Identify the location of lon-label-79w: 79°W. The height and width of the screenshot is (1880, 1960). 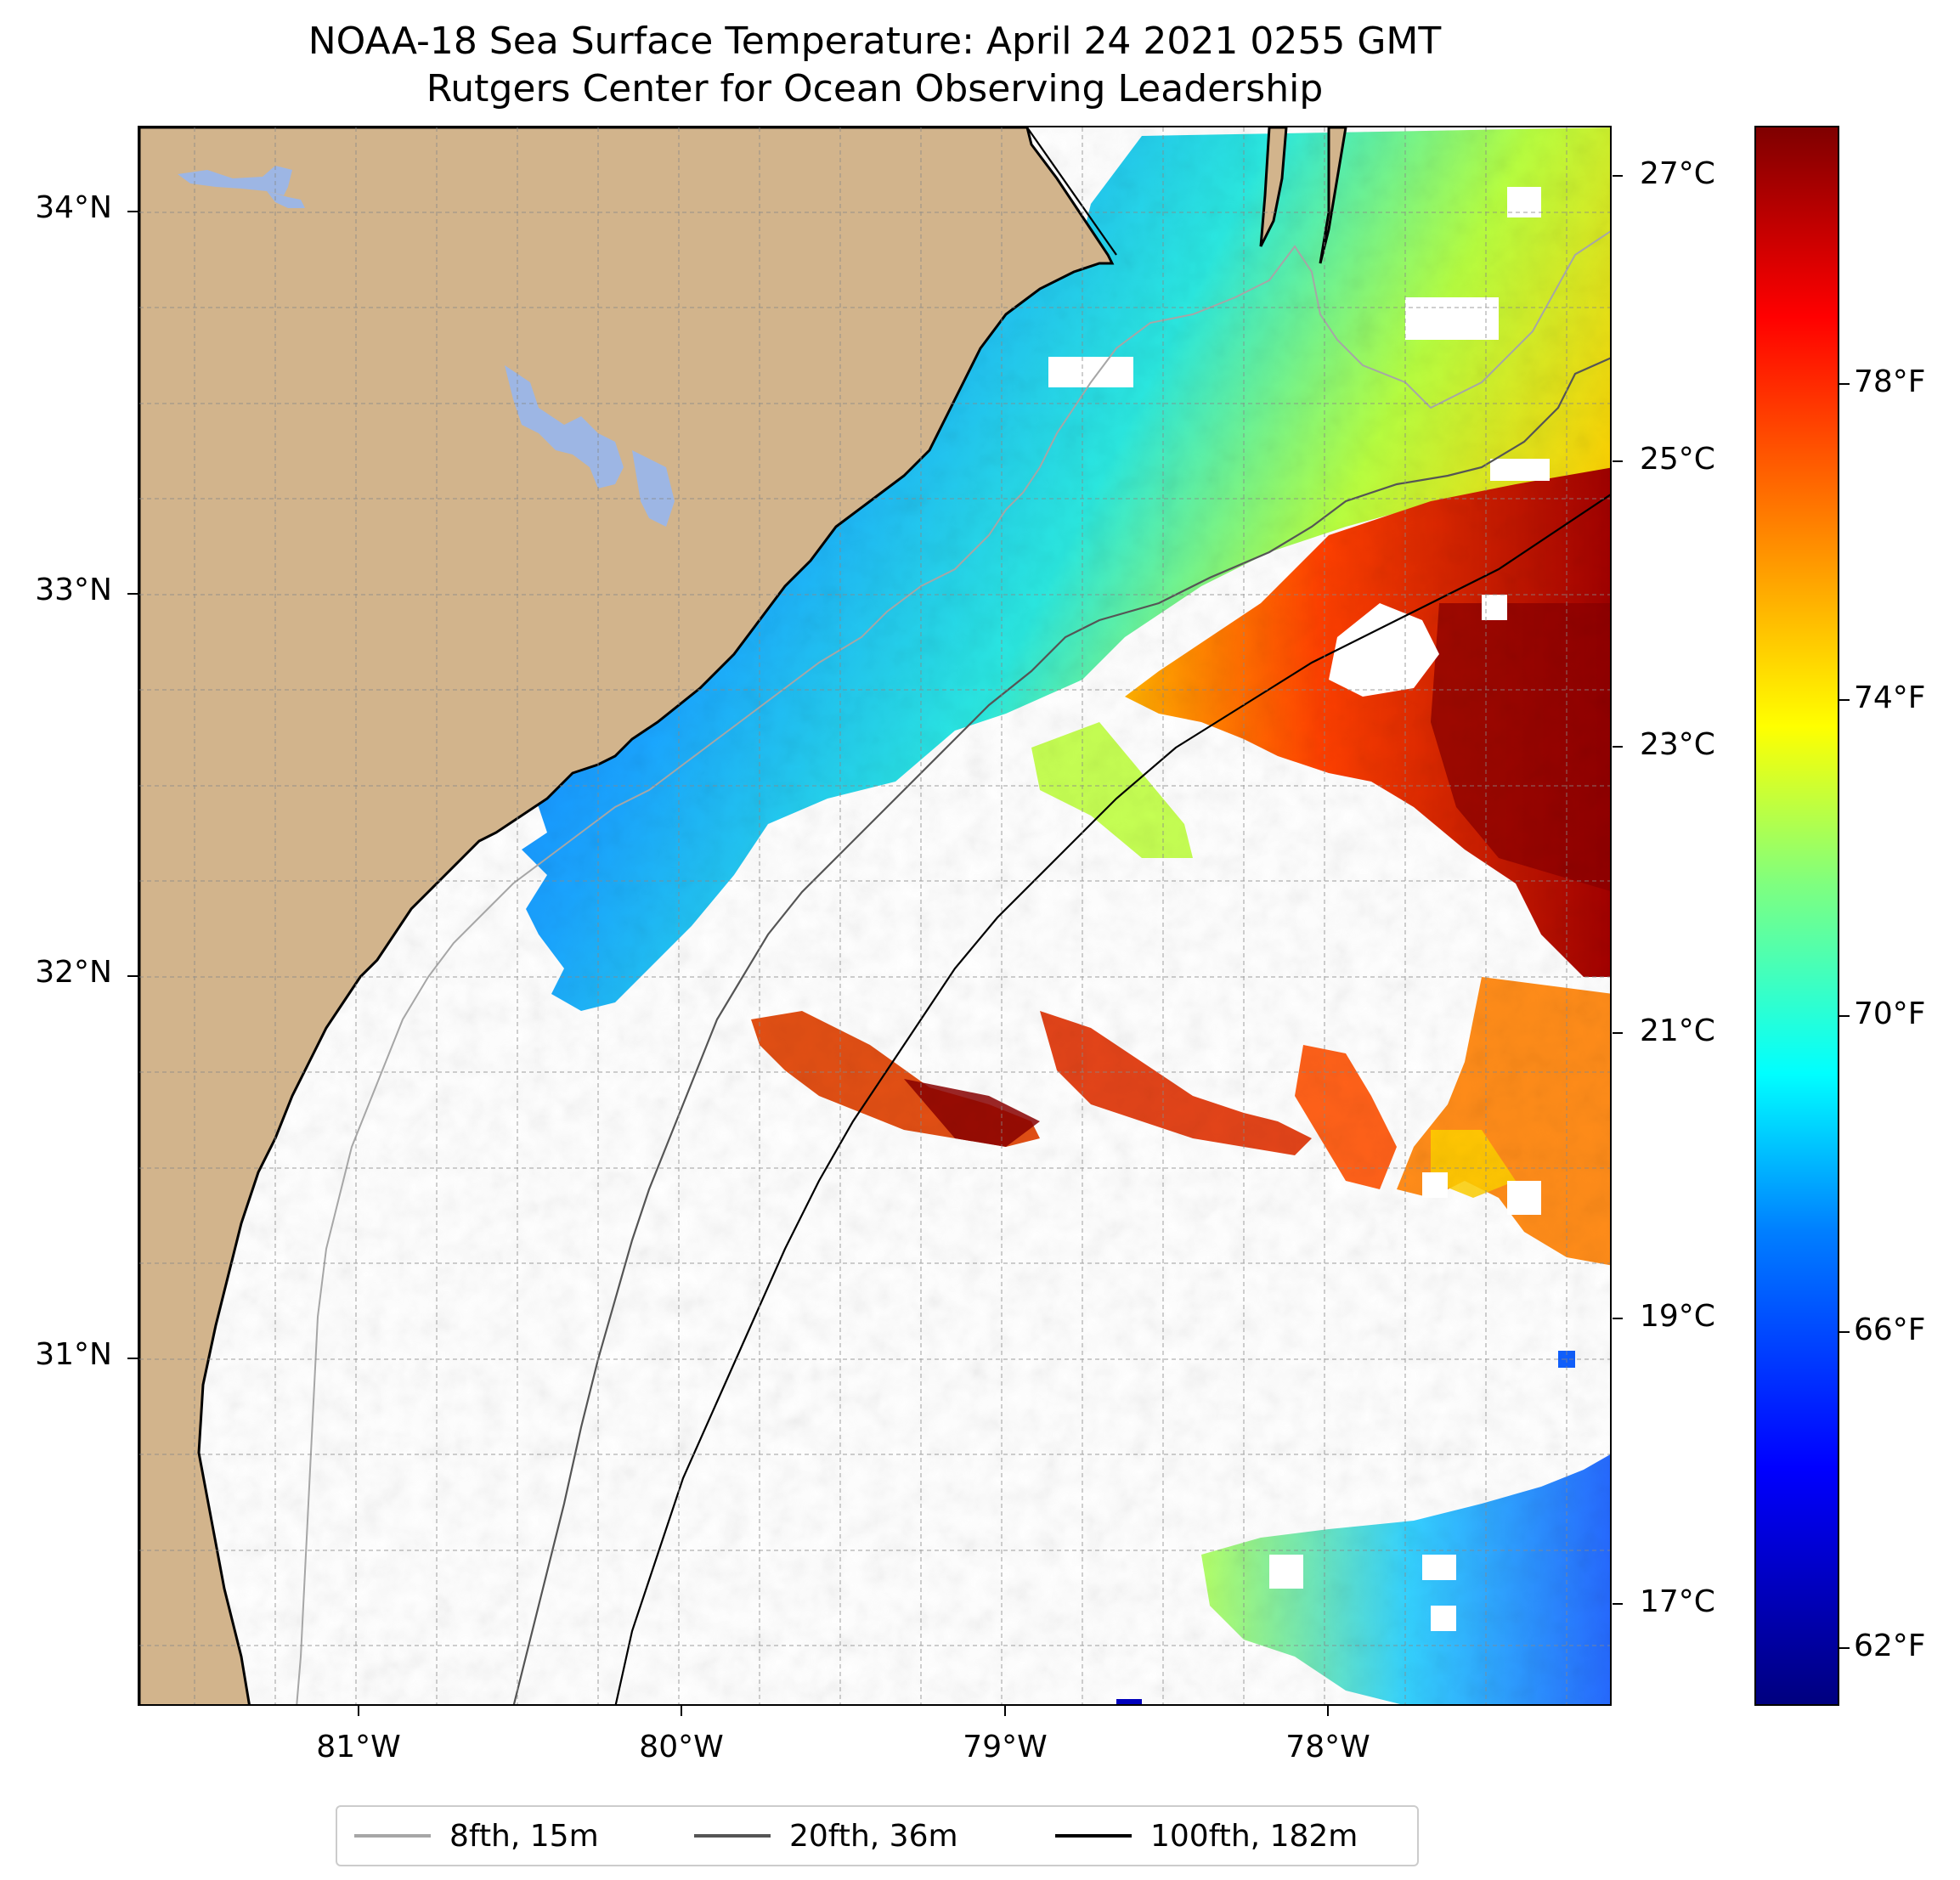
(1006, 1747).